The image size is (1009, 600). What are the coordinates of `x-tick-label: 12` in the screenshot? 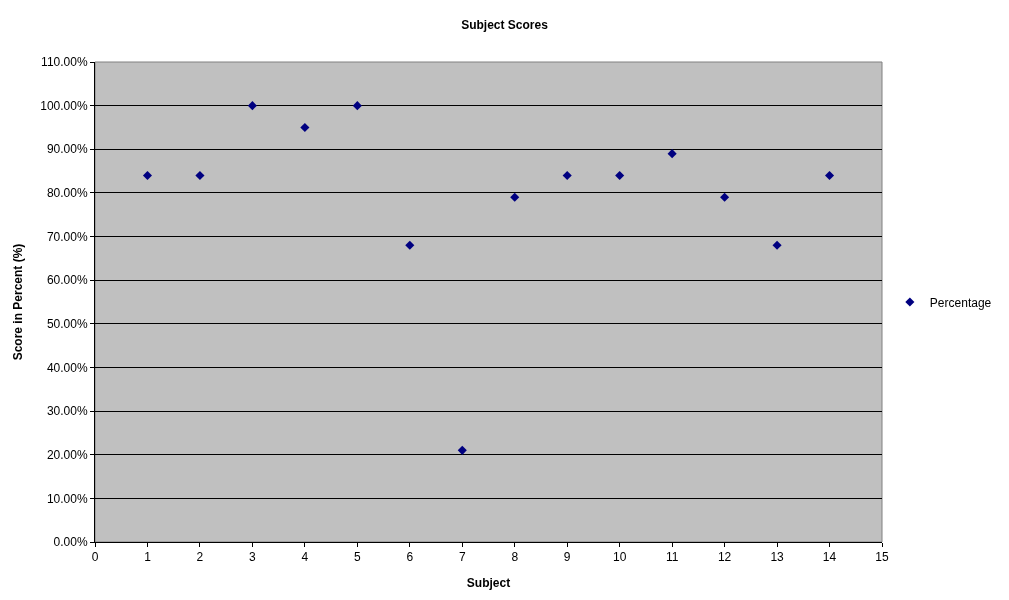 It's located at (724, 557).